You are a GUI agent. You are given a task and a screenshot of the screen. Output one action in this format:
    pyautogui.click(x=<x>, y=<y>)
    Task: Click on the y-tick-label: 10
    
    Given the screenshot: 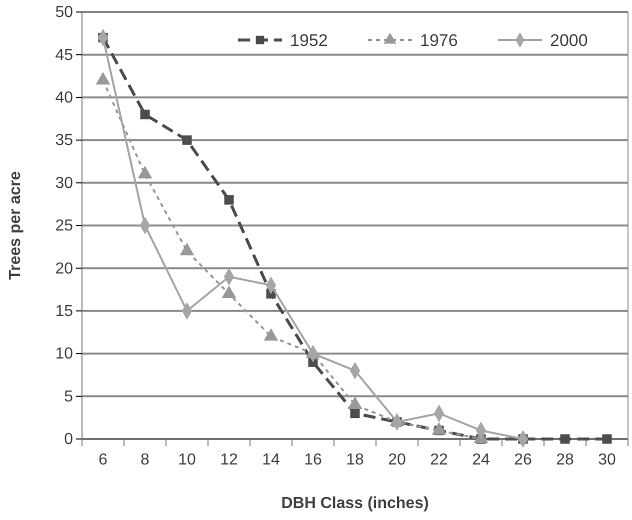 What is the action you would take?
    pyautogui.click(x=64, y=354)
    